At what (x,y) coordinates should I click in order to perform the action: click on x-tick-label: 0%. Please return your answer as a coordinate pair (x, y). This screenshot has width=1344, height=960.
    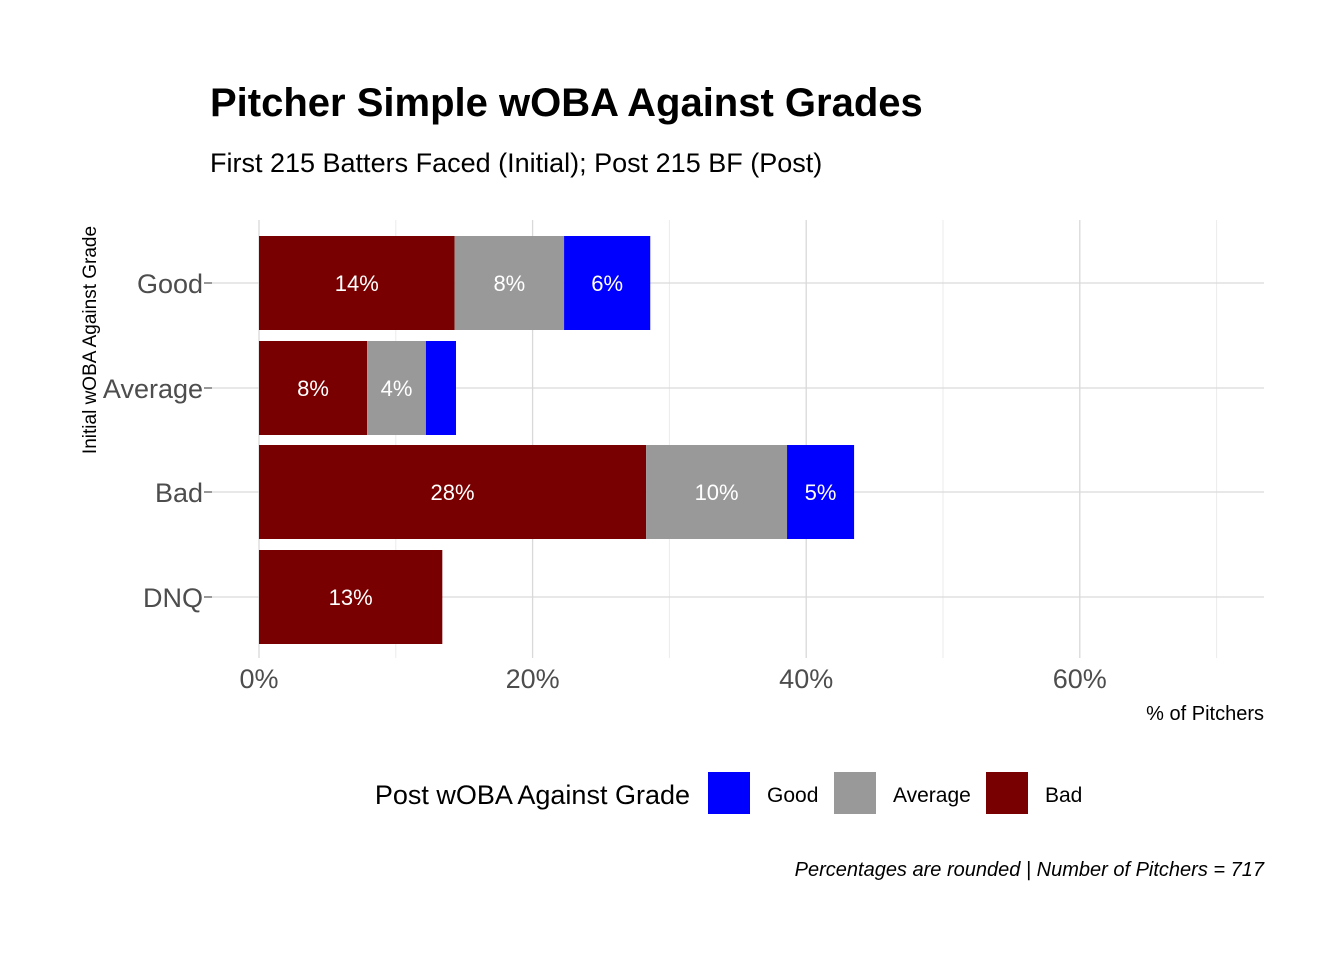
    Looking at the image, I should click on (258, 679).